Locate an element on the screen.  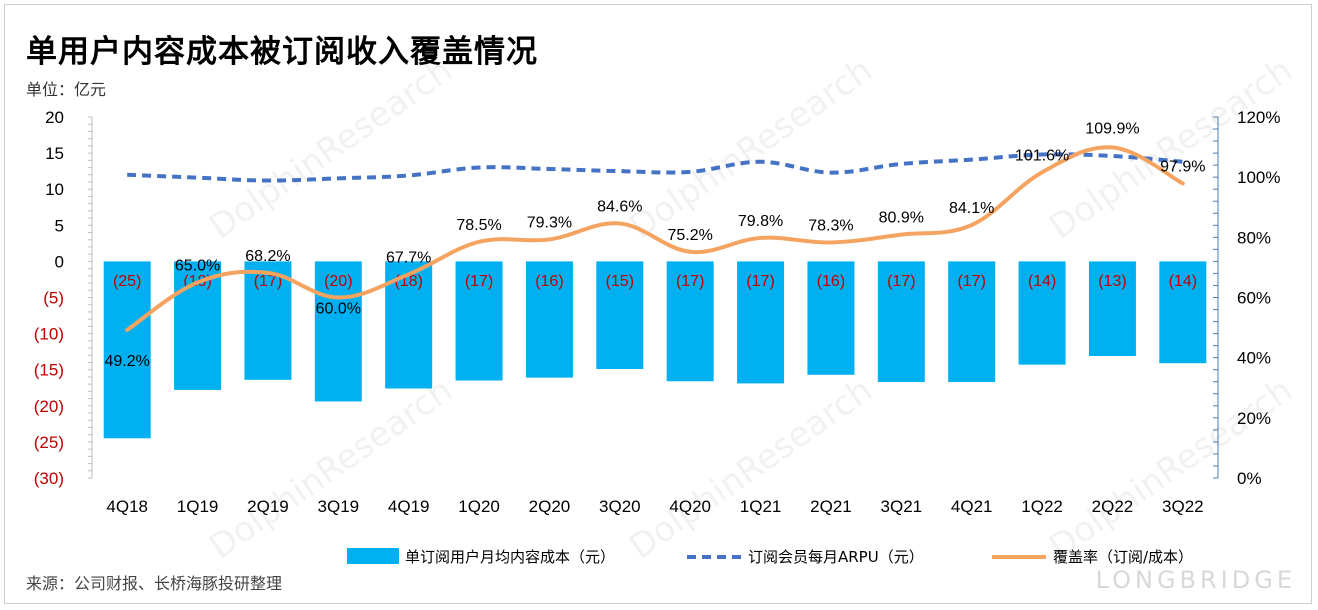
arpu-line-series is located at coordinates (655, 167).